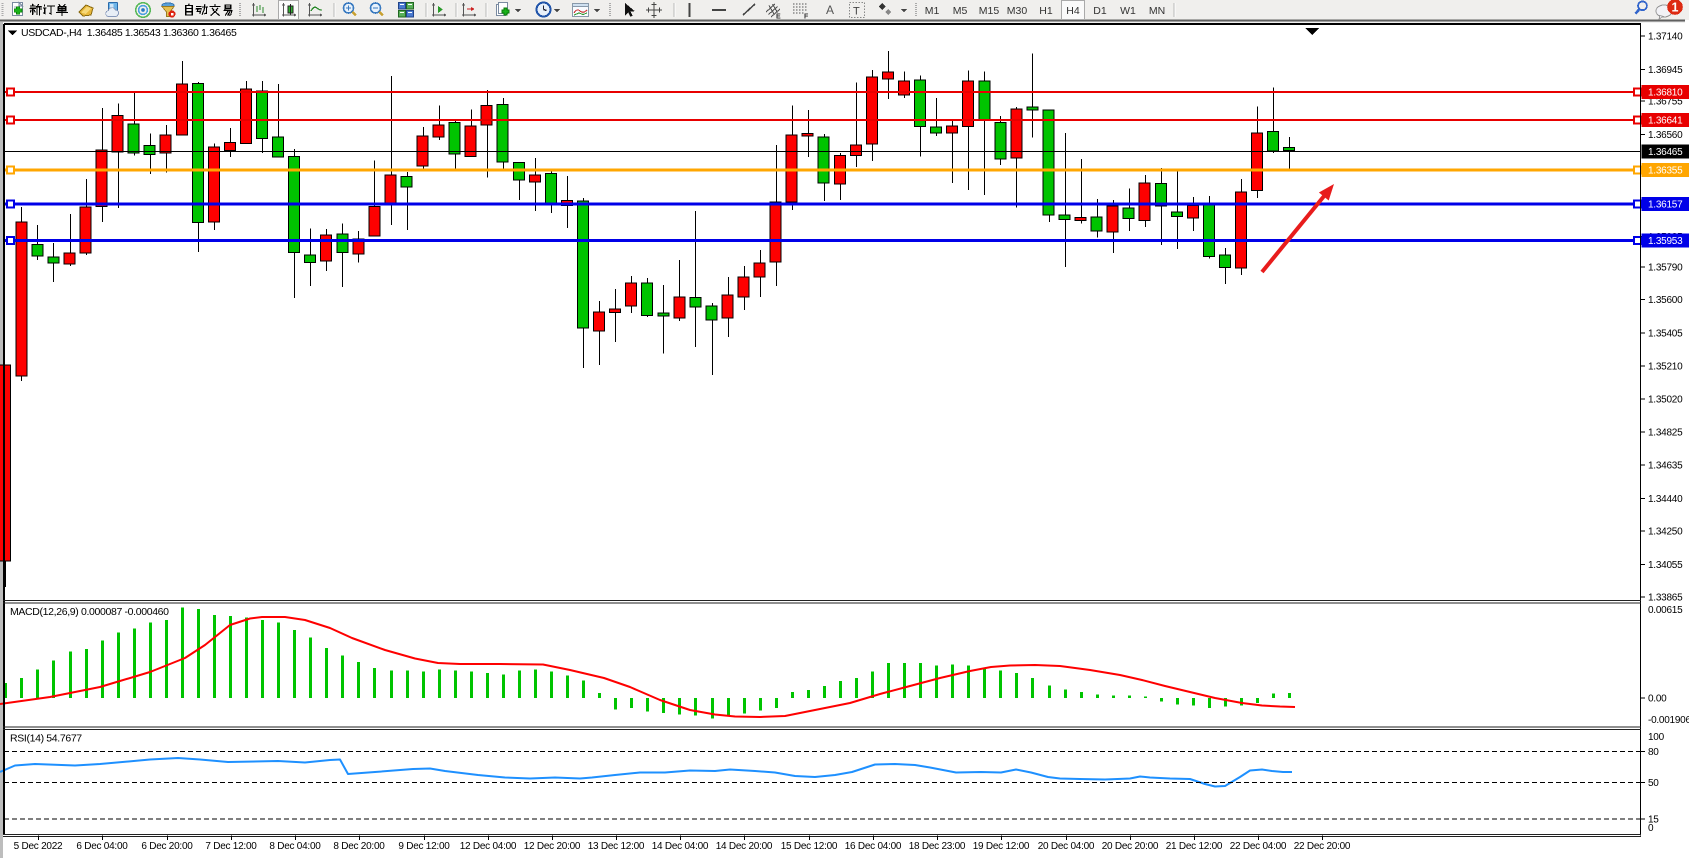 The width and height of the screenshot is (1689, 863). Describe the element at coordinates (1665, 121) in the screenshot. I see `svg-text: 1.36641` at that location.